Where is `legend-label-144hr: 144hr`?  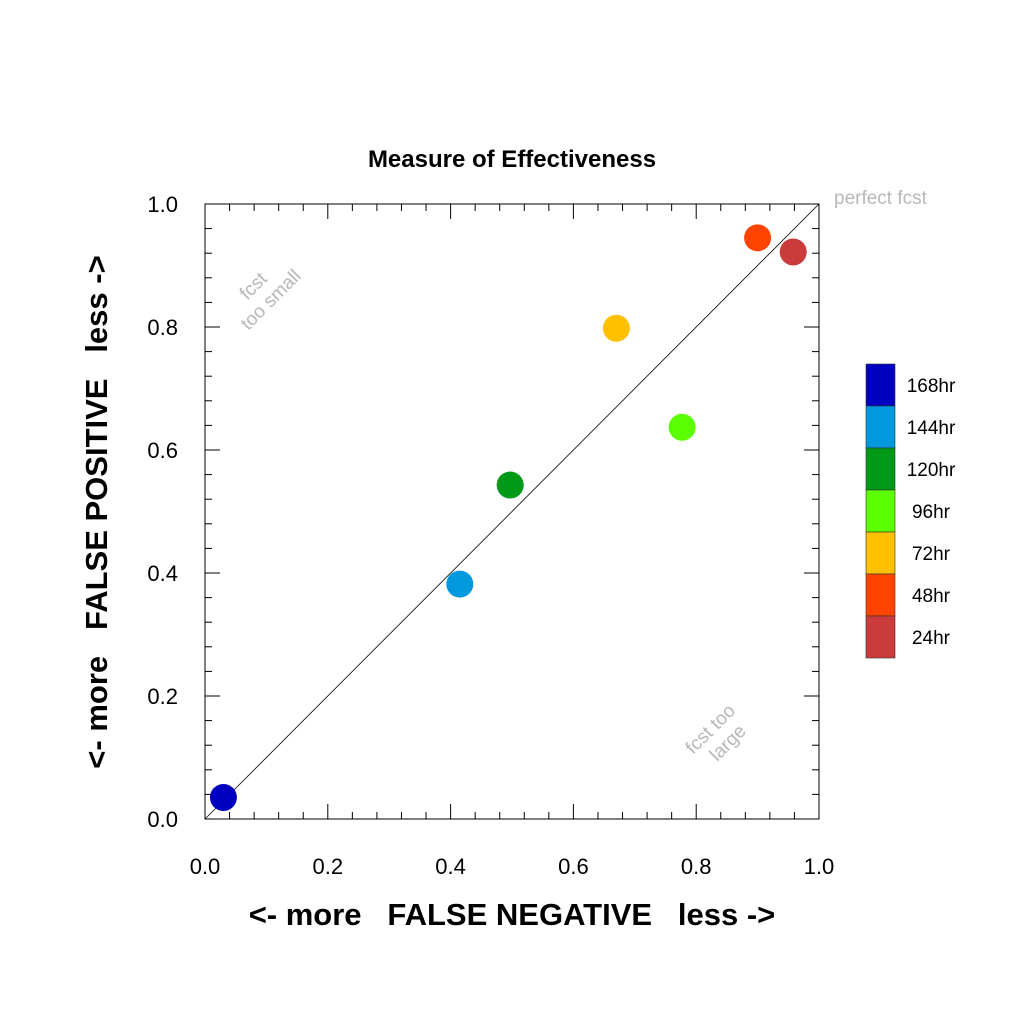 legend-label-144hr: 144hr is located at coordinates (931, 428).